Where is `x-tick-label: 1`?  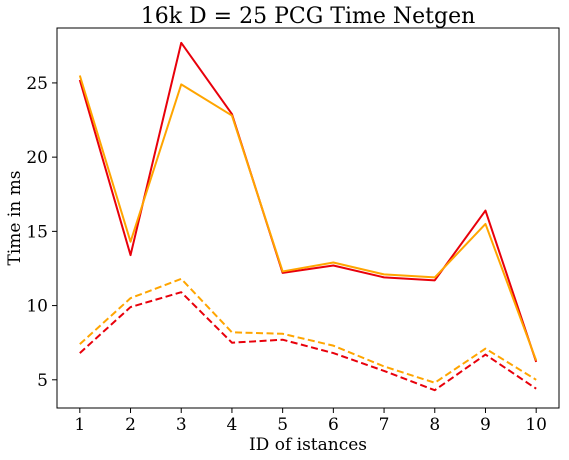
x-tick-label: 1 is located at coordinates (79, 425).